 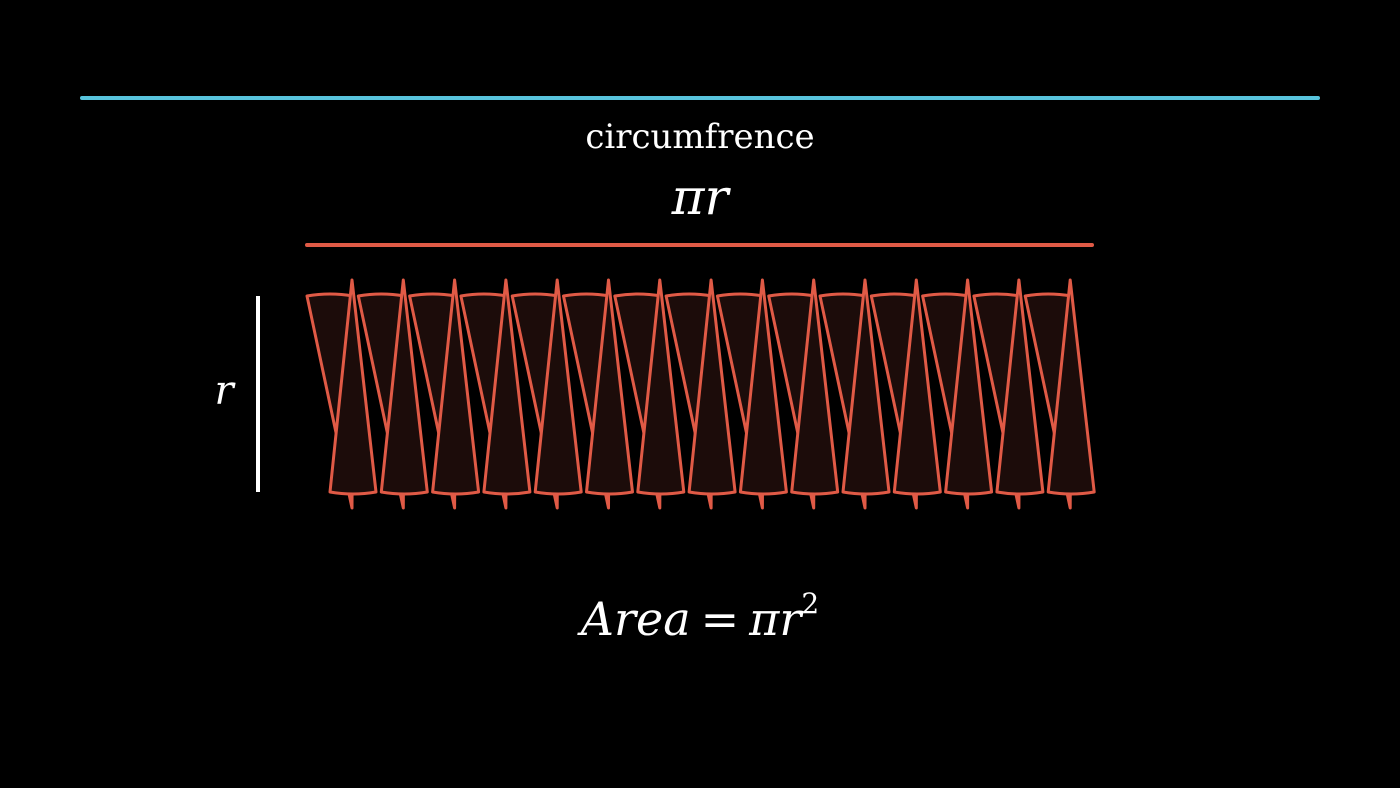 I want to click on area-r: r, so click(x=791, y=619).